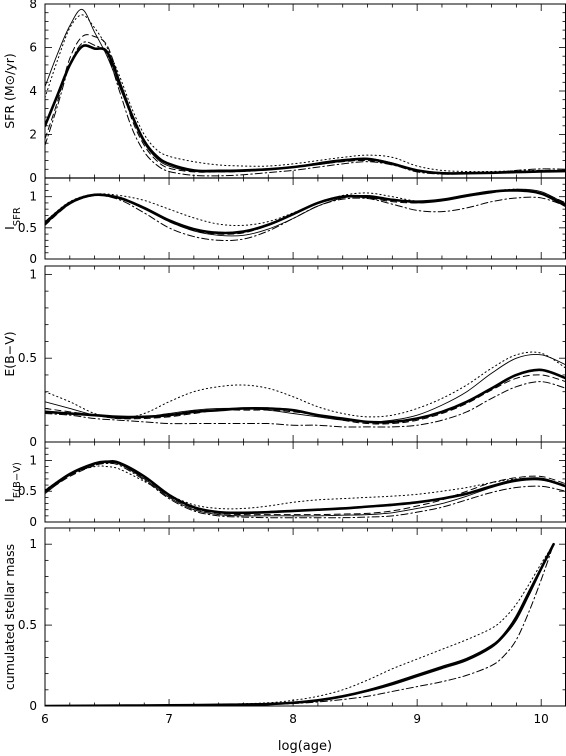  Describe the element at coordinates (9, 617) in the screenshot. I see `y-axis-label: cumulated stellar mass` at that location.